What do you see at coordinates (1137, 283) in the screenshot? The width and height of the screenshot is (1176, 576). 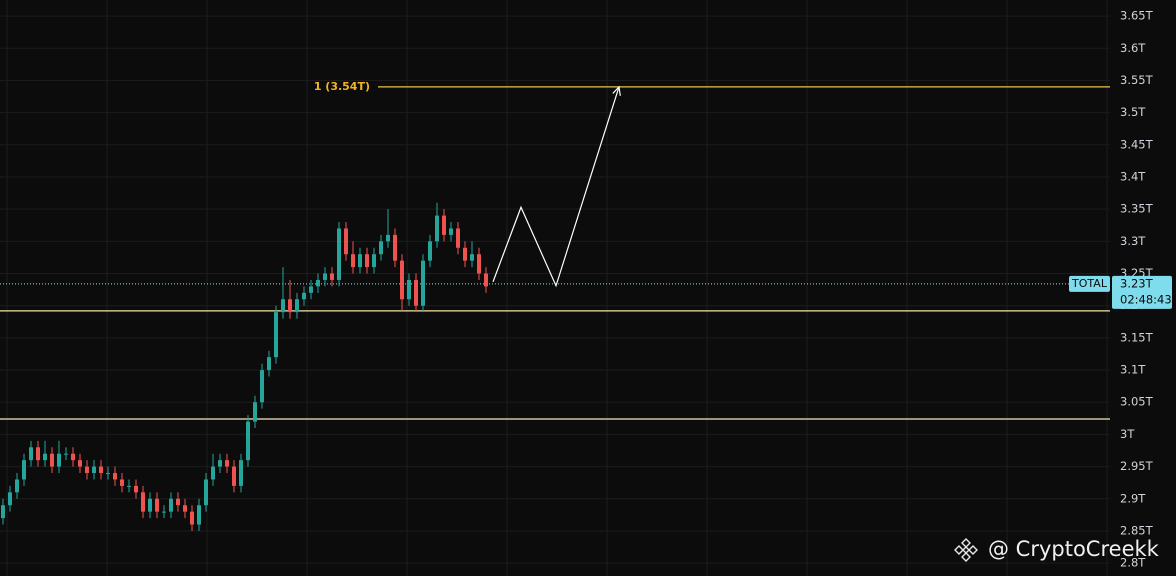 I see `price-tag: 3.23T` at bounding box center [1137, 283].